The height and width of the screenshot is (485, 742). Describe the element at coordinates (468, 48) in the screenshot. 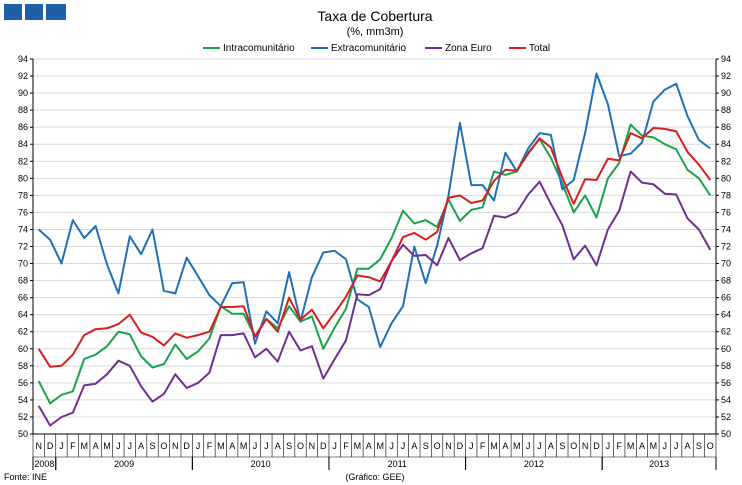

I see `legend-label-zona_euro: Zona Euro` at that location.